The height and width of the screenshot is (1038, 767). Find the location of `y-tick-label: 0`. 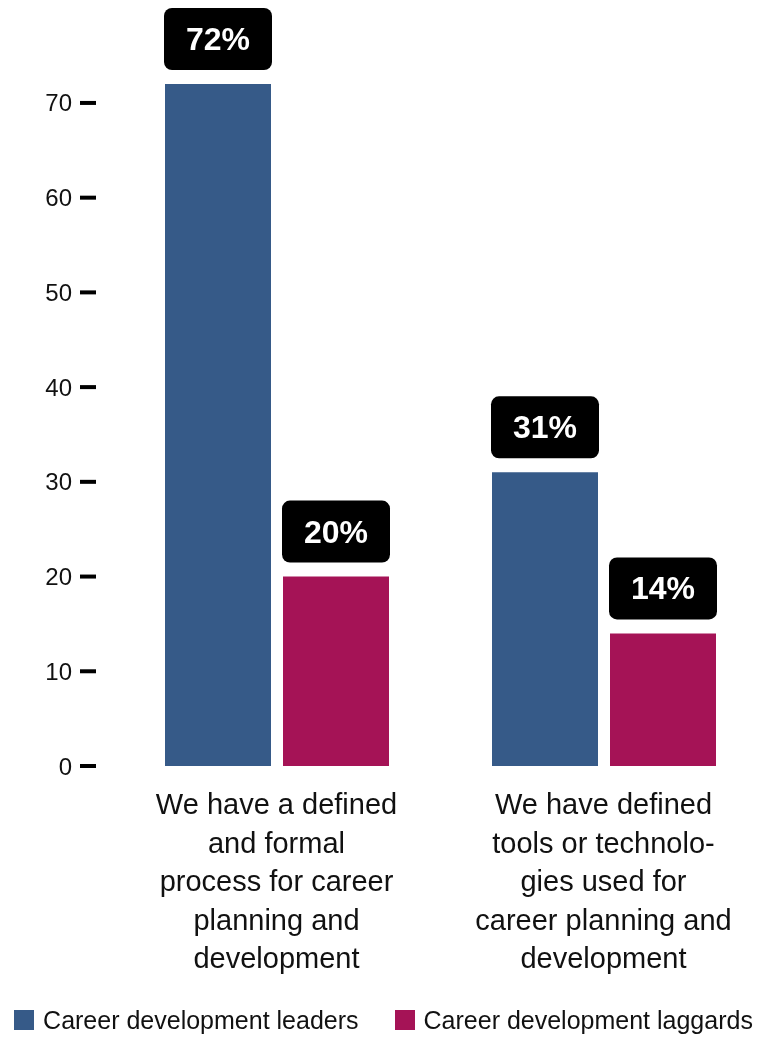

y-tick-label: 0 is located at coordinates (65, 766).